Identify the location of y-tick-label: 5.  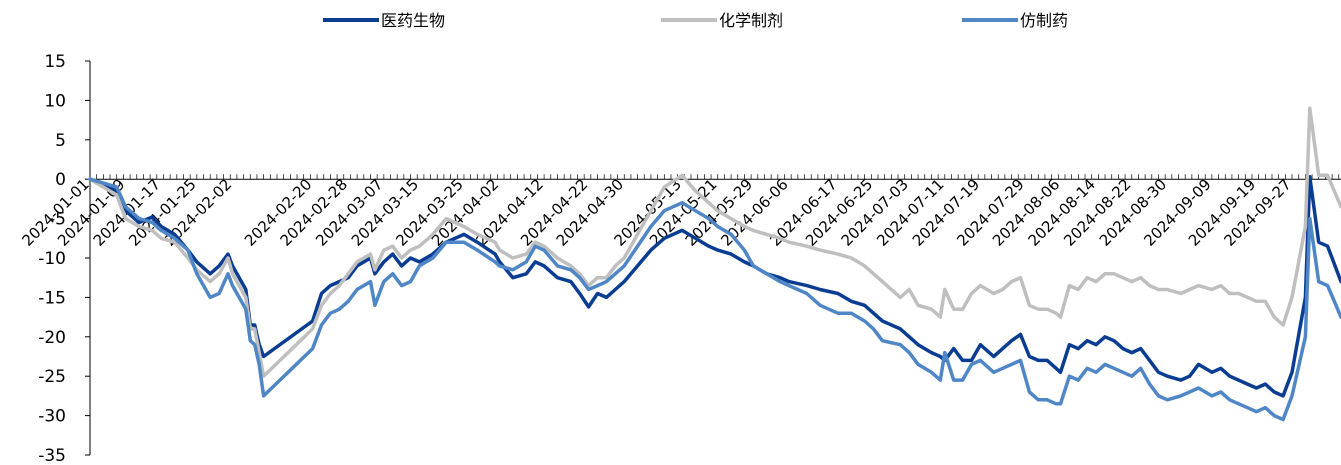
(60, 141).